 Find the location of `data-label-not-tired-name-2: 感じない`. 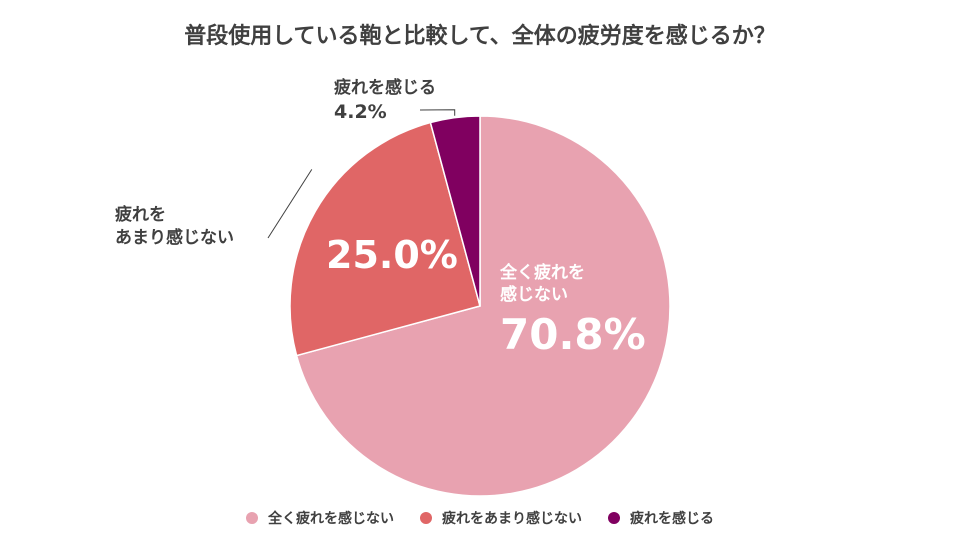

data-label-not-tired-name-2: 感じない is located at coordinates (534, 295).